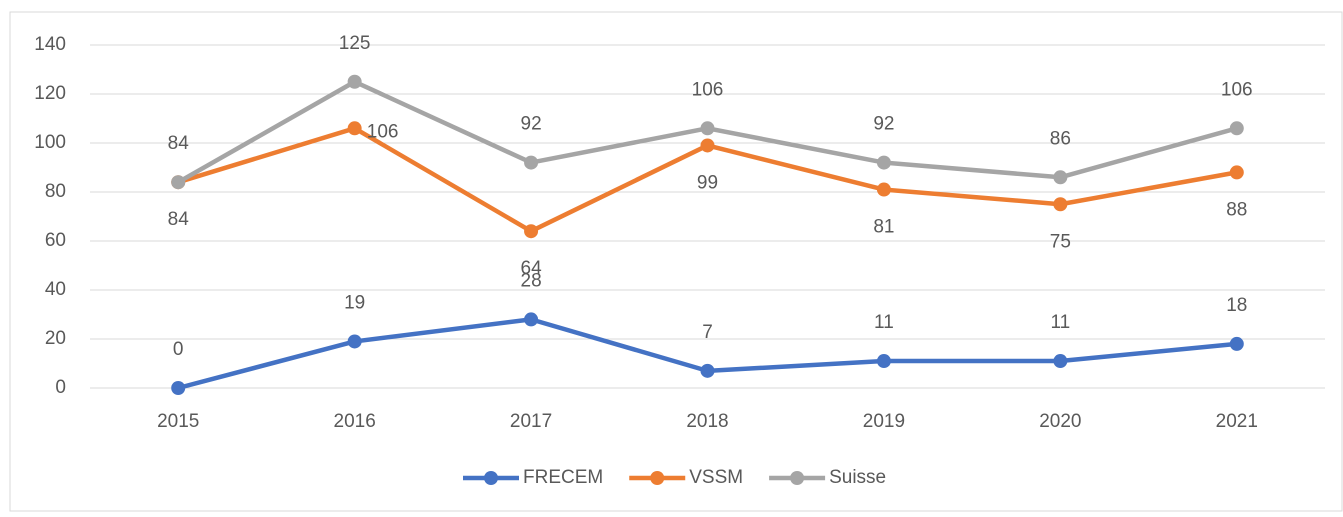 This screenshot has width=1343, height=517. Describe the element at coordinates (531, 421) in the screenshot. I see `x-tick-label: 2017` at that location.